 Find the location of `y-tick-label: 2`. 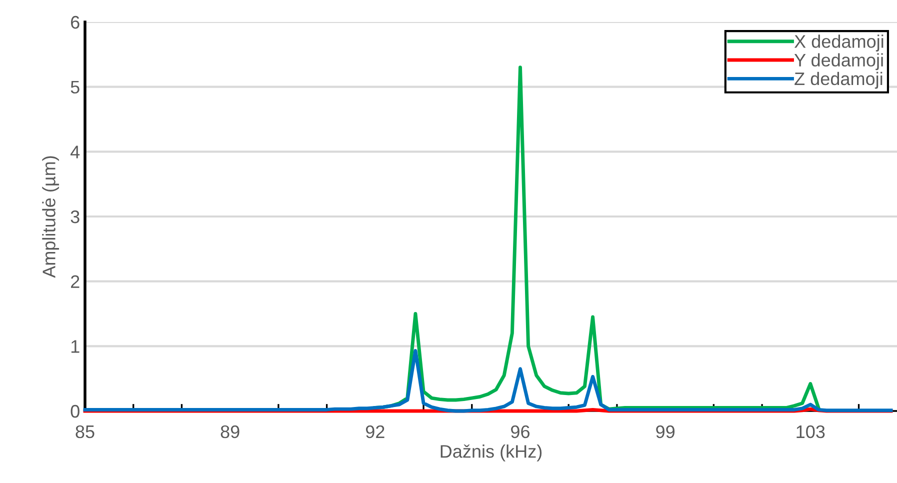

y-tick-label: 2 is located at coordinates (75, 281).